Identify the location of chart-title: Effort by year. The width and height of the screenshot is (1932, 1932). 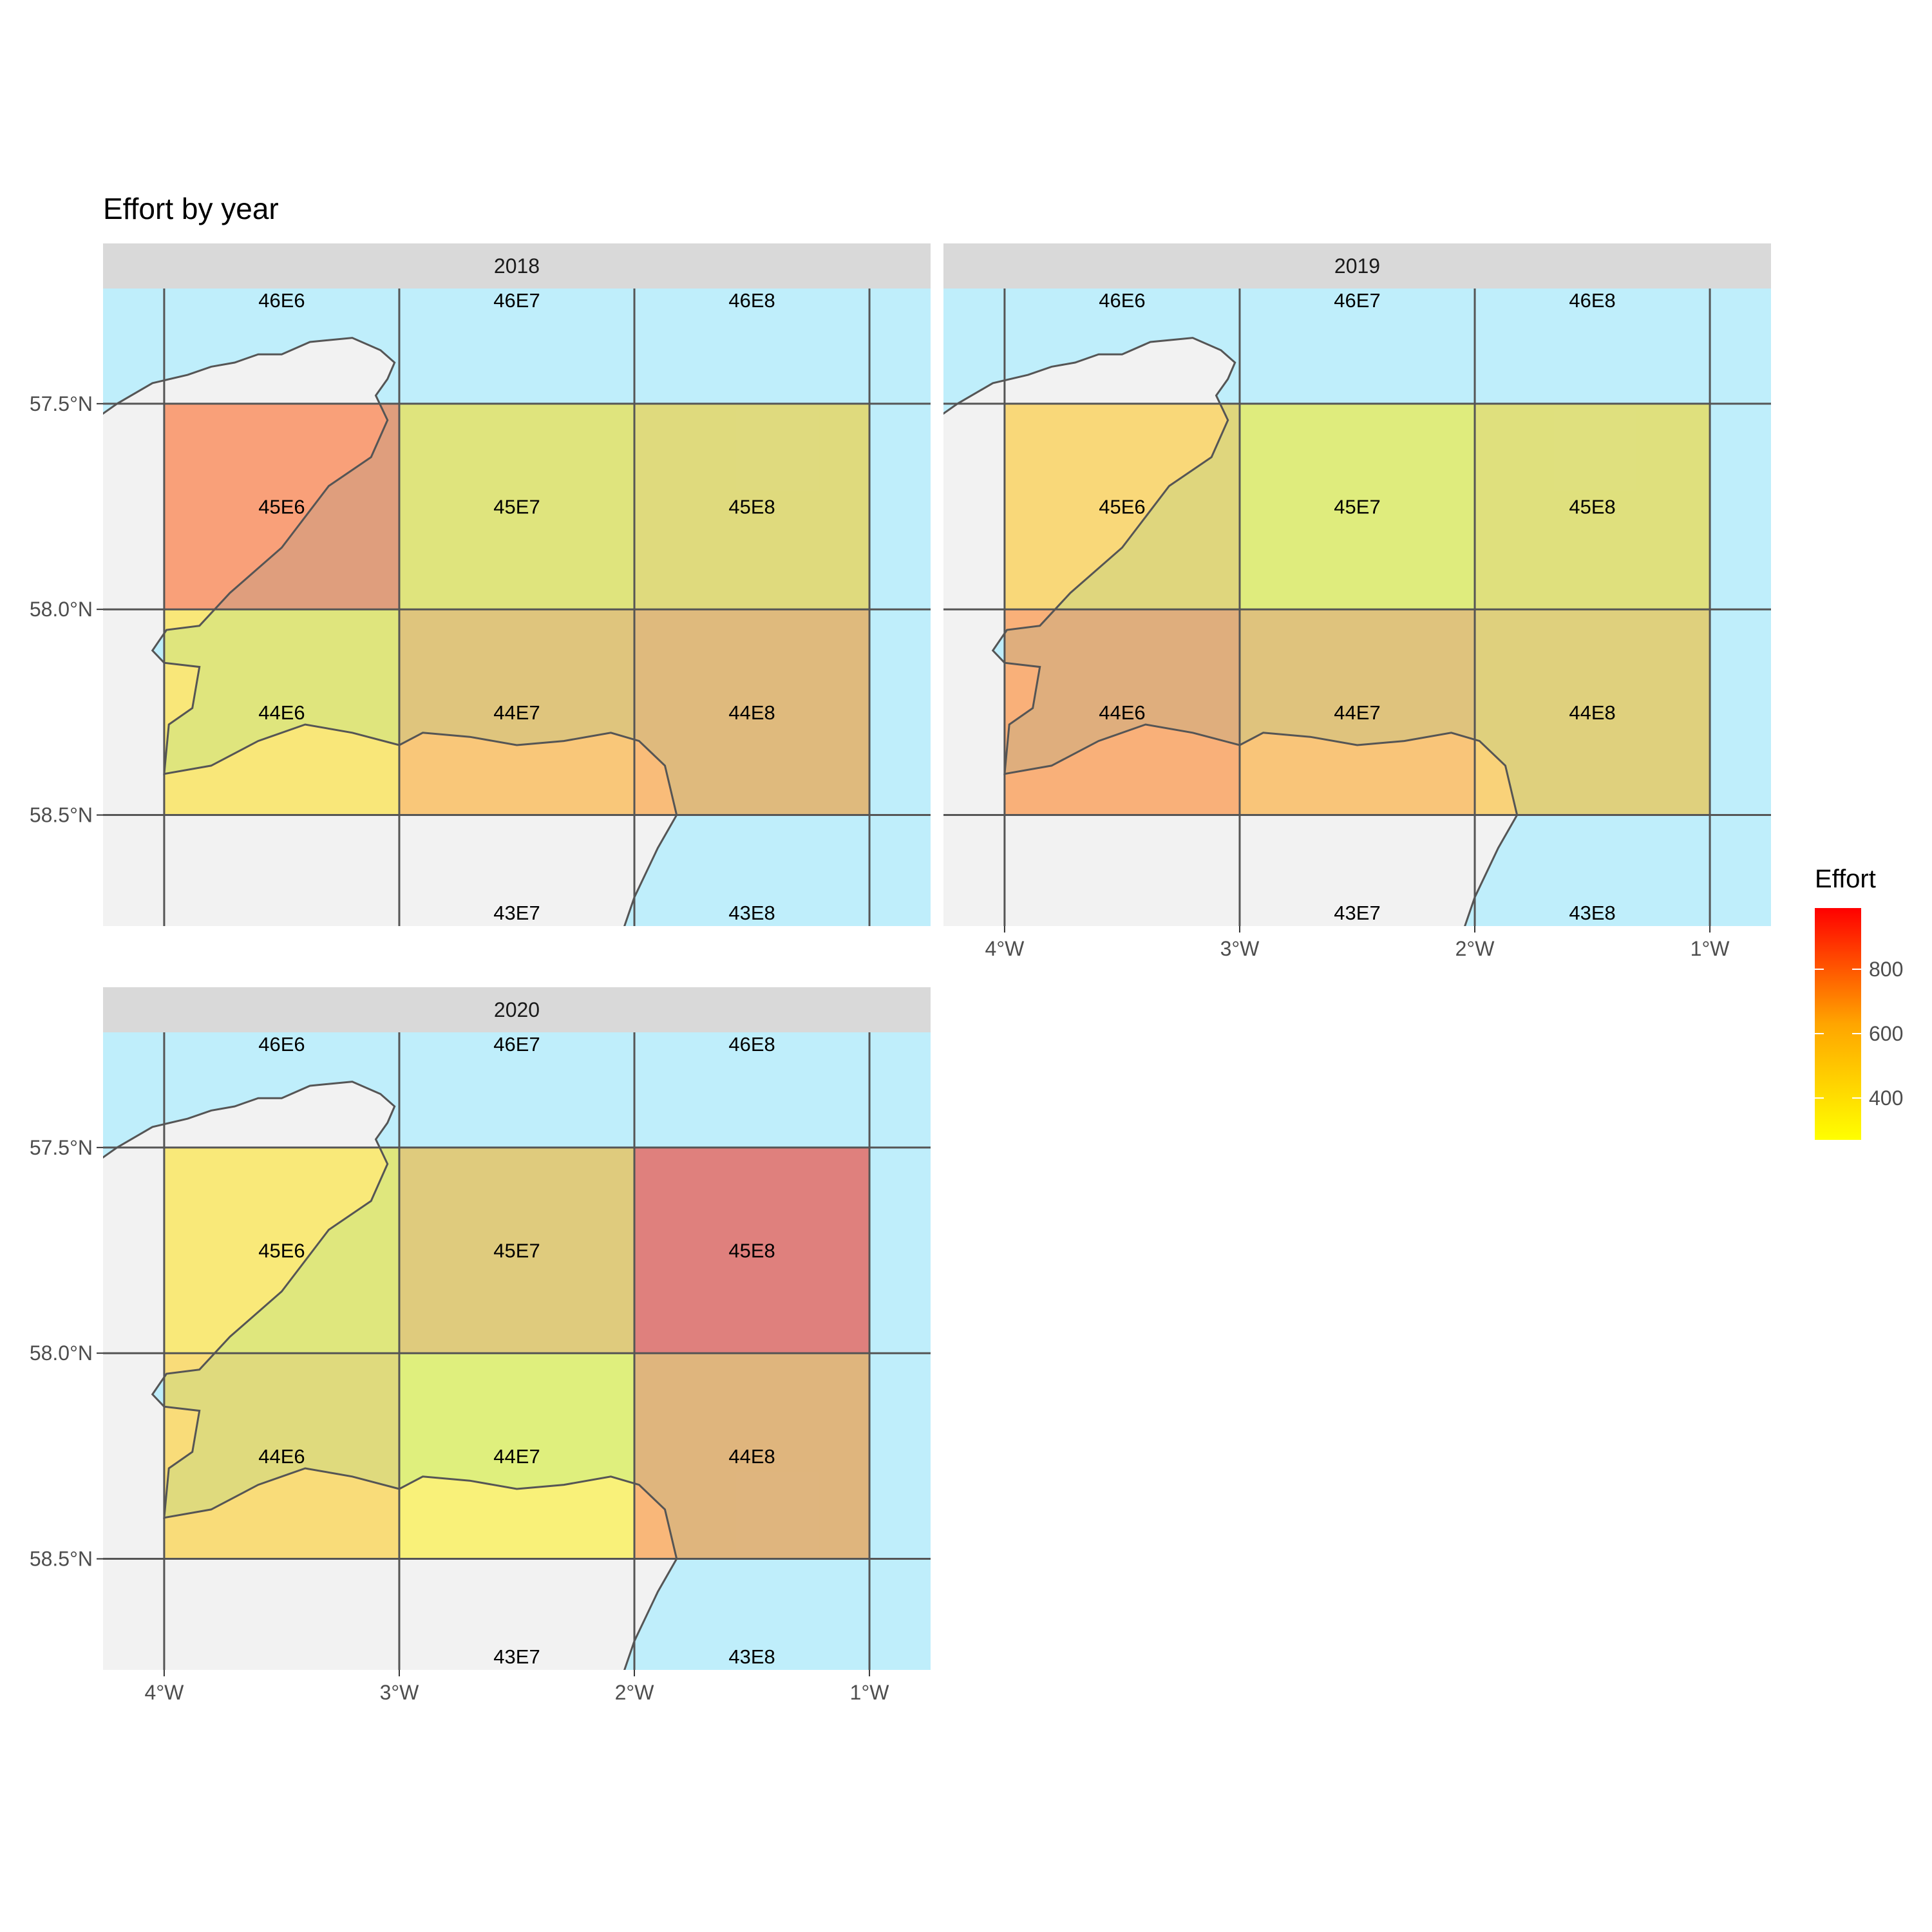
(191, 208).